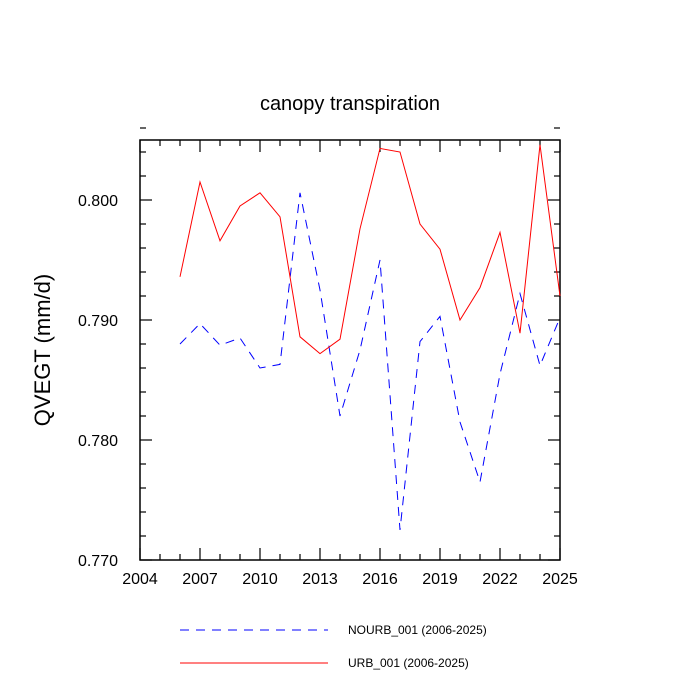 This screenshot has width=700, height=700. Describe the element at coordinates (440, 579) in the screenshot. I see `x-tick-label: 2019` at that location.